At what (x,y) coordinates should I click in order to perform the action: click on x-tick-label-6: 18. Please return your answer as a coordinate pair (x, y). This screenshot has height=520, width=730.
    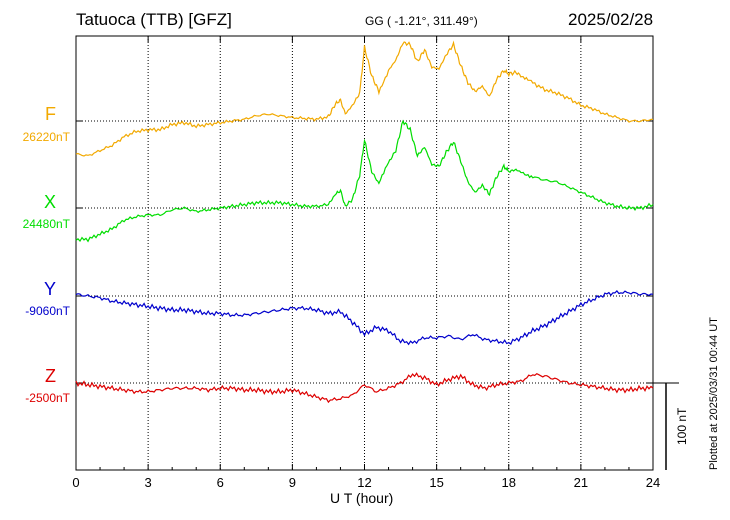
    Looking at the image, I should click on (509, 482).